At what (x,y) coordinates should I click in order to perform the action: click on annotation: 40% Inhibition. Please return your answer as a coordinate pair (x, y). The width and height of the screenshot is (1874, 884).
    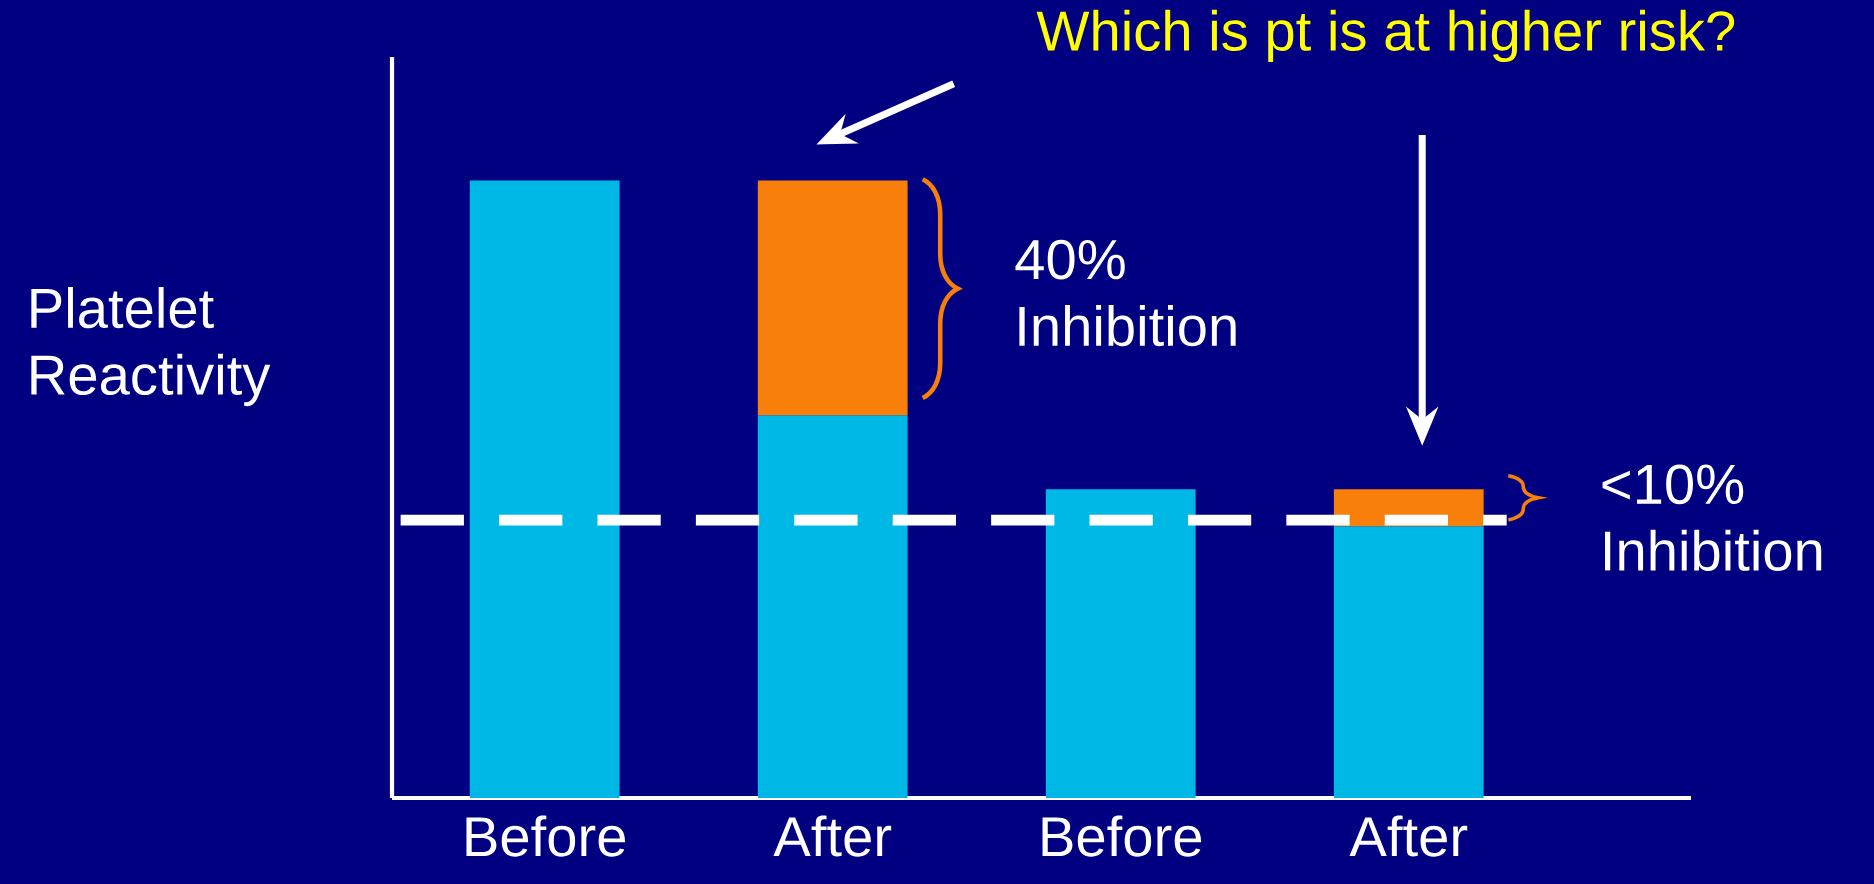
    Looking at the image, I should click on (1125, 293).